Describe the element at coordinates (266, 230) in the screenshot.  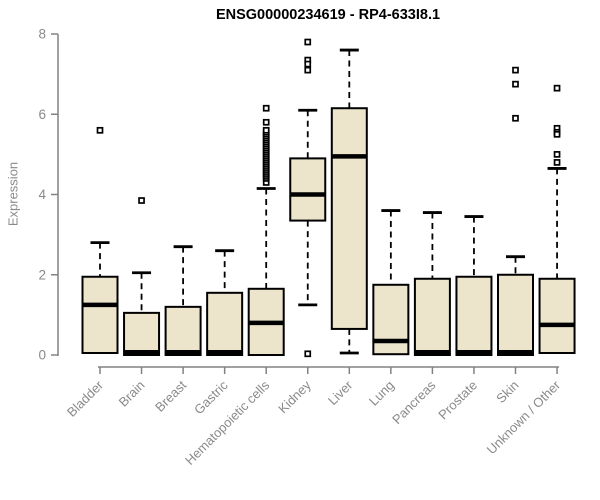
I see `box-hematopoietic-cells` at that location.